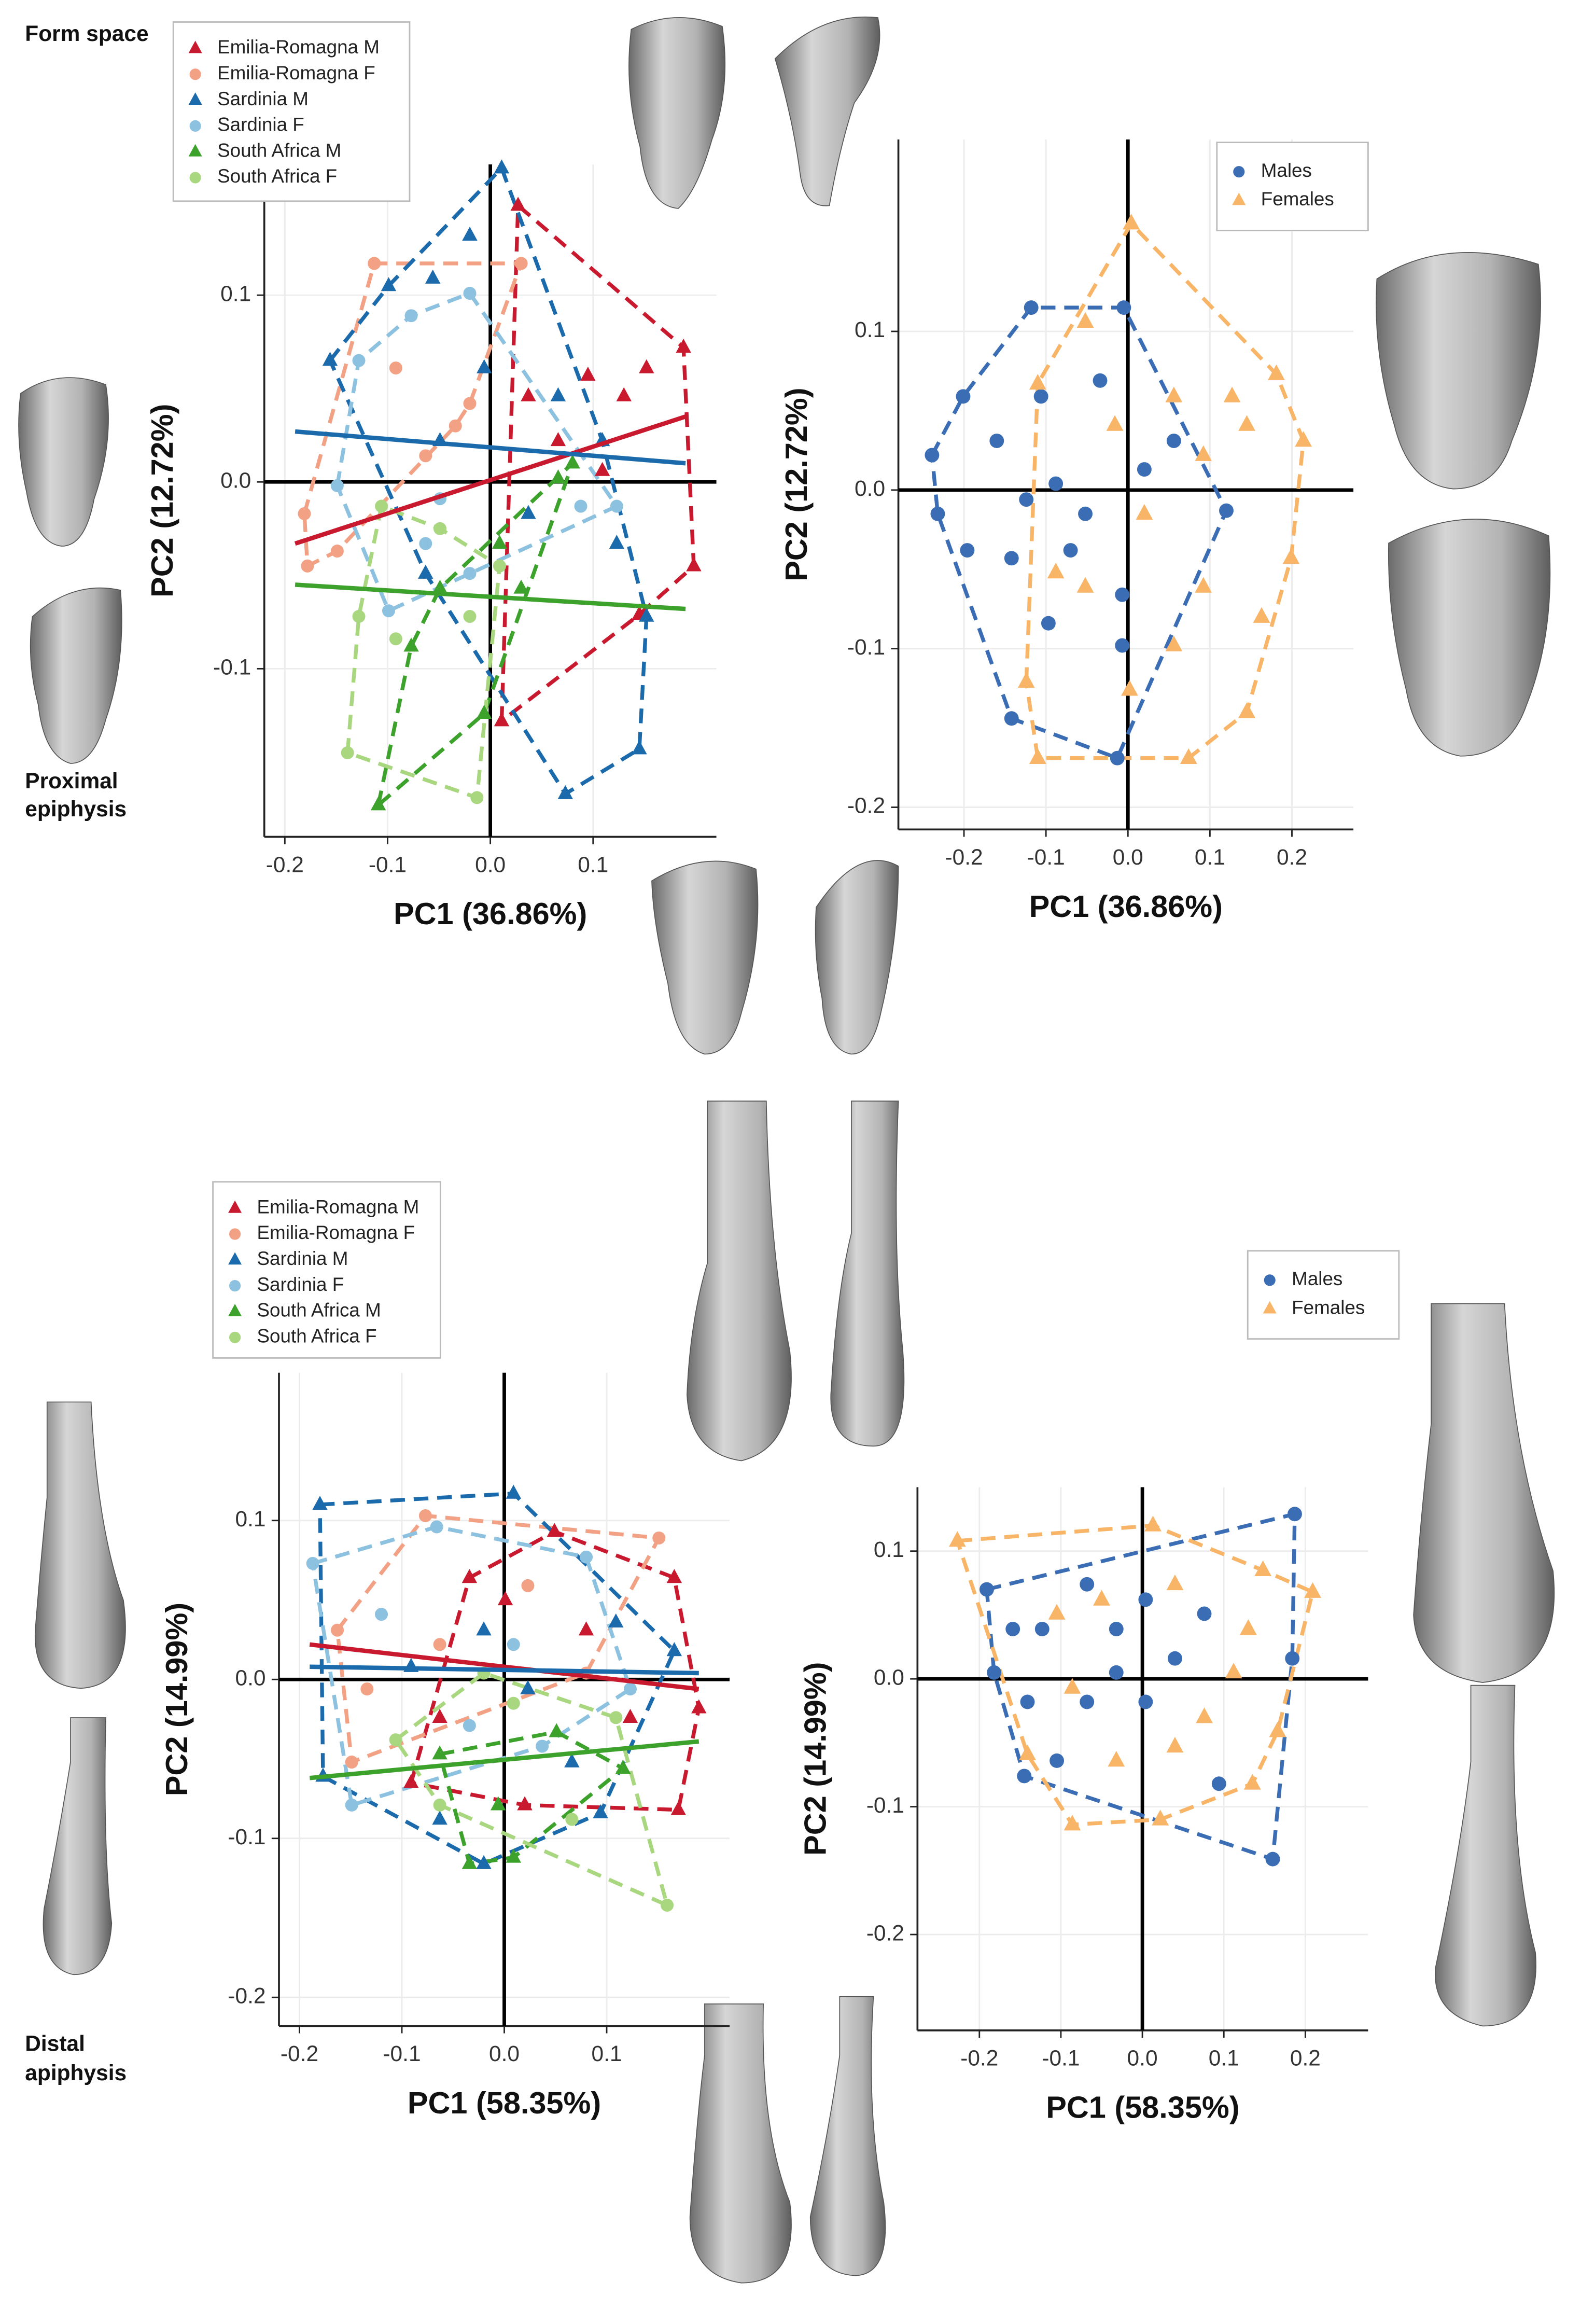 The width and height of the screenshot is (1581, 2324). Describe the element at coordinates (291, 111) in the screenshot. I see `legend-box` at that location.